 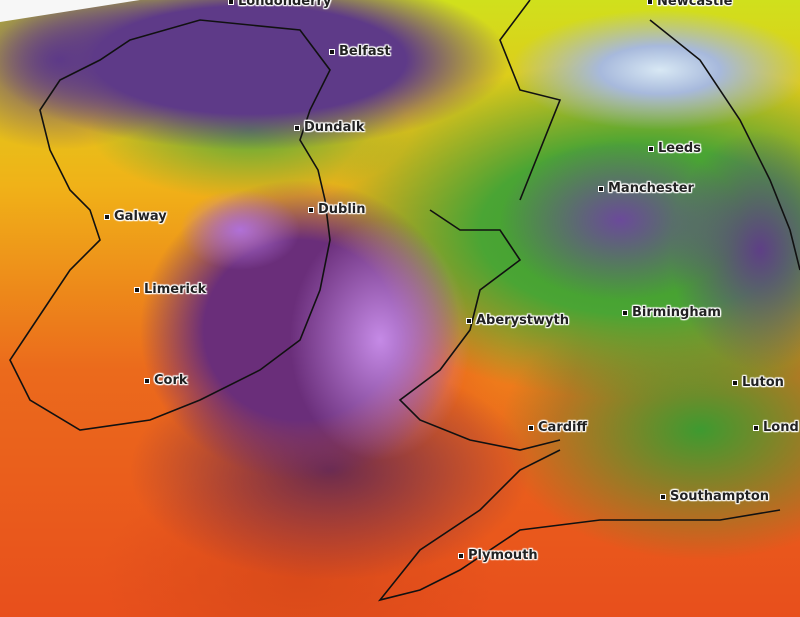 I want to click on city-london: Lond, so click(x=776, y=427).